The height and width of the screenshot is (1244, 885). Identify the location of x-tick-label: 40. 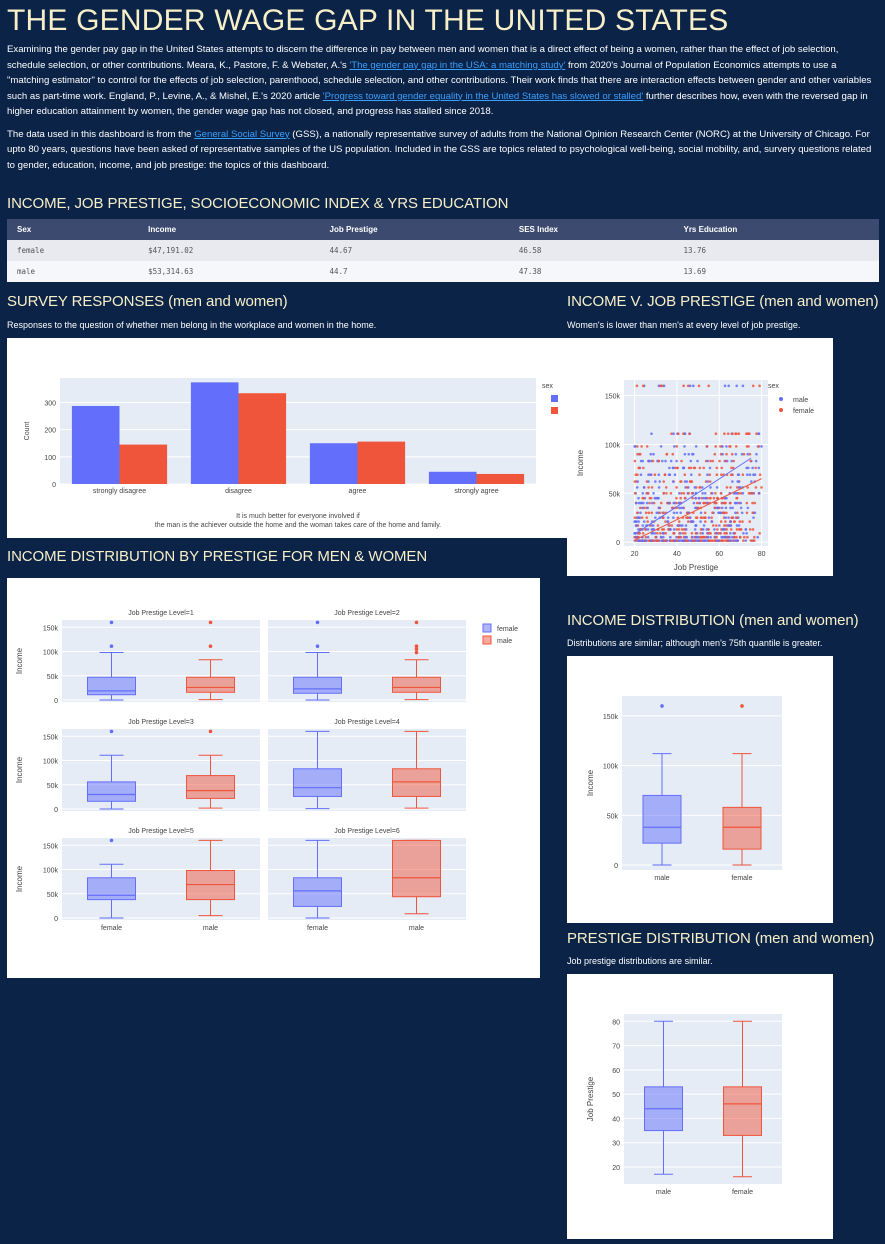
(677, 554).